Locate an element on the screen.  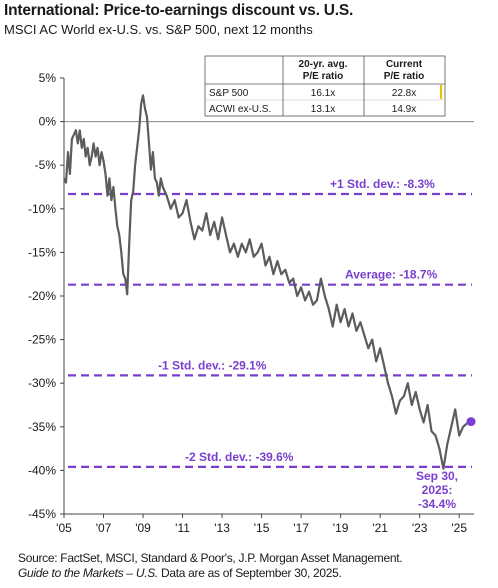
current-value-annotation: Sep 30, 2025: -34.4% is located at coordinates (437, 490).